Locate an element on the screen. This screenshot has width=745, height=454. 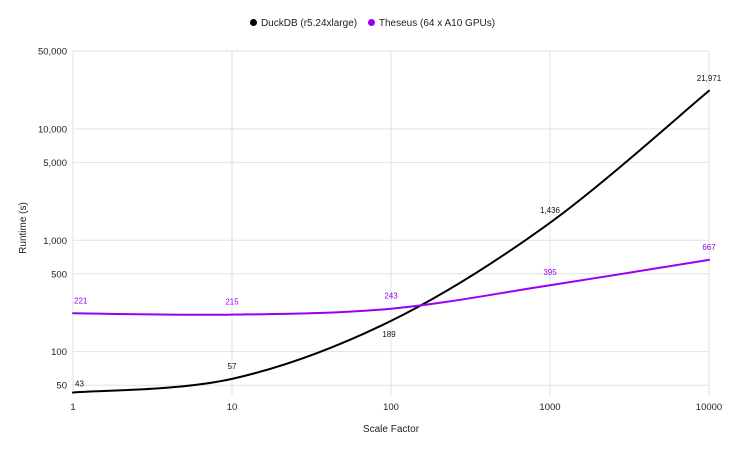
x-tick-label: 10 is located at coordinates (232, 407).